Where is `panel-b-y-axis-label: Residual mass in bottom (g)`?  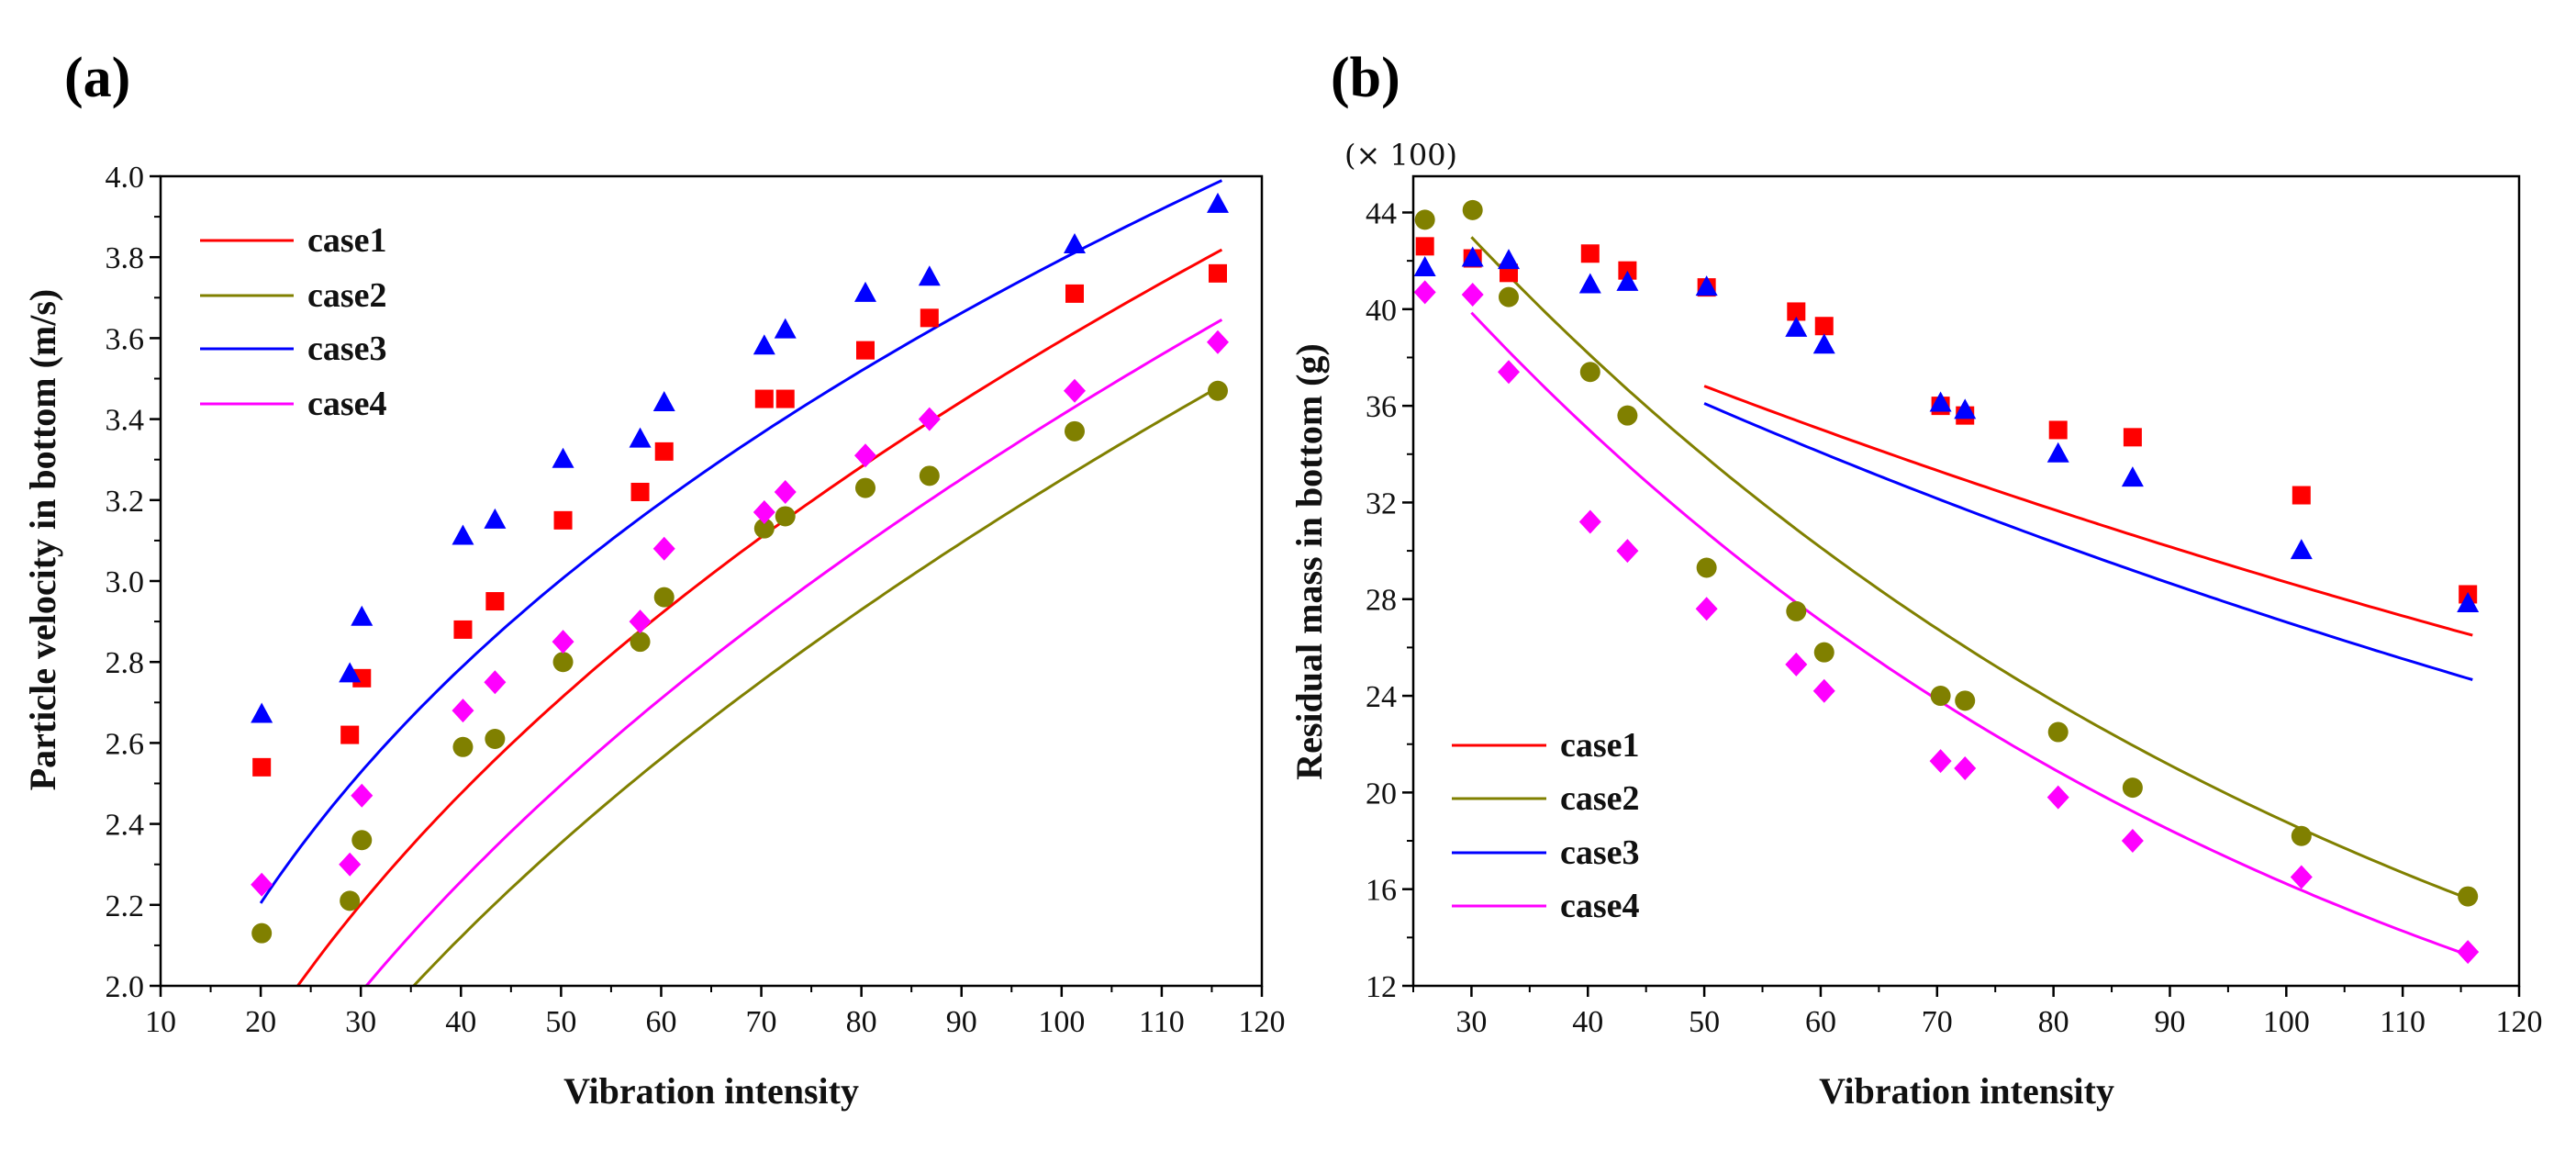 panel-b-y-axis-label: Residual mass in bottom (g) is located at coordinates (1309, 561).